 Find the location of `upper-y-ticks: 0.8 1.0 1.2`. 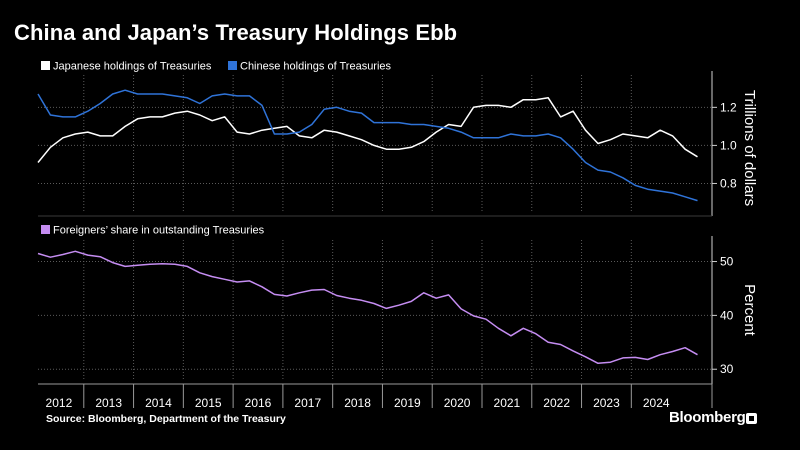

upper-y-ticks: 0.8 1.0 1.2 is located at coordinates (724, 143).